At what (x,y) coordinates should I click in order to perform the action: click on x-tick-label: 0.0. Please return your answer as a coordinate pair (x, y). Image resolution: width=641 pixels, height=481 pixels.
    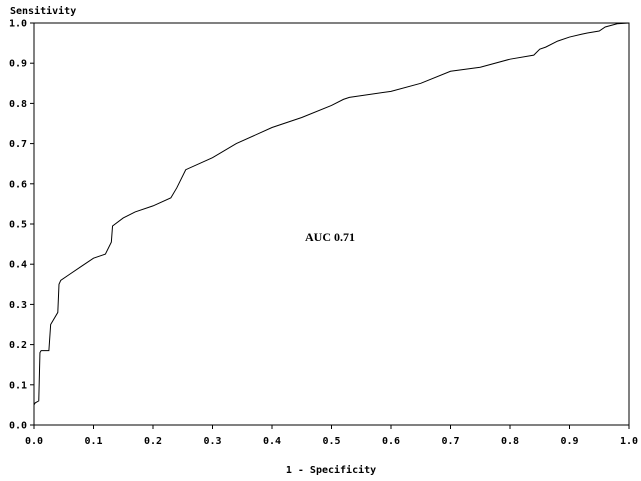
    Looking at the image, I should click on (34, 441).